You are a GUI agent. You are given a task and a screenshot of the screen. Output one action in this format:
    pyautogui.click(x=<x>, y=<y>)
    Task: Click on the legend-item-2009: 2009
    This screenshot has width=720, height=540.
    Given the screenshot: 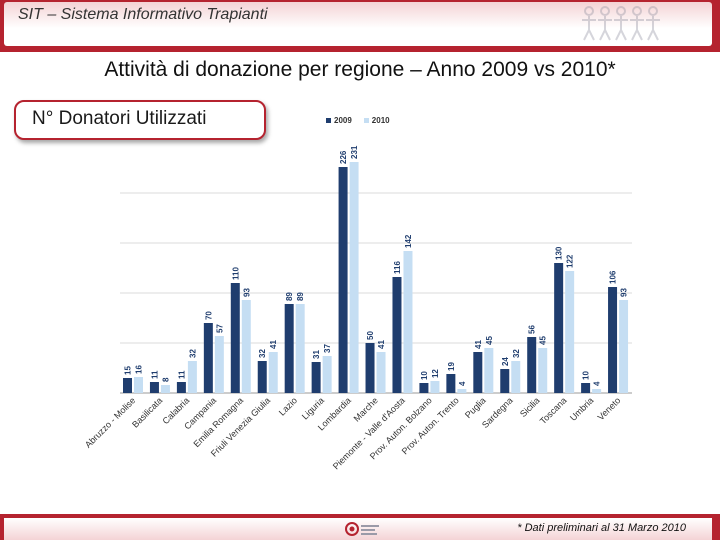 What is the action you would take?
    pyautogui.click(x=339, y=120)
    